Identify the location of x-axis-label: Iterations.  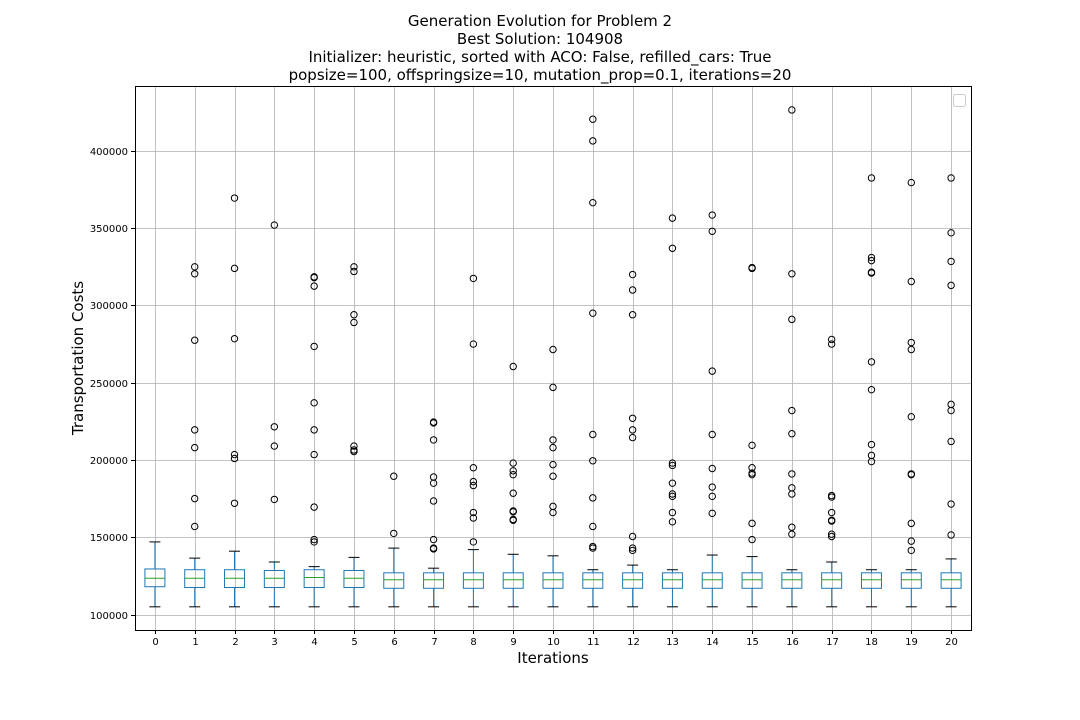
(553, 658).